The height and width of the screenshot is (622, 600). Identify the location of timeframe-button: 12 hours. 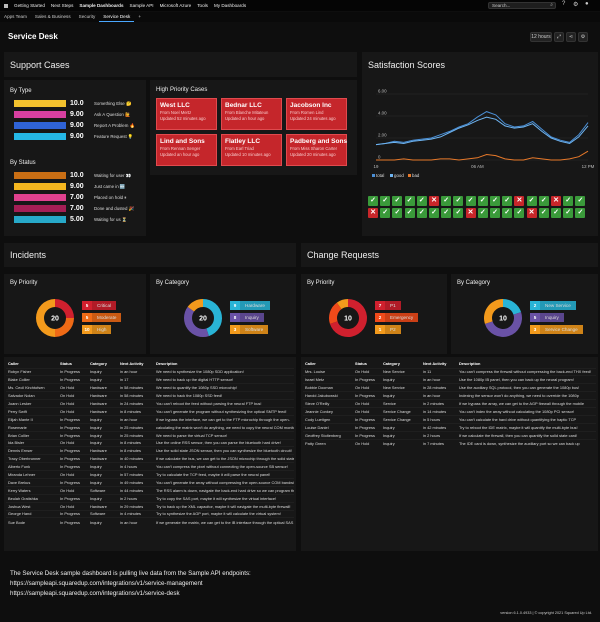
(541, 37).